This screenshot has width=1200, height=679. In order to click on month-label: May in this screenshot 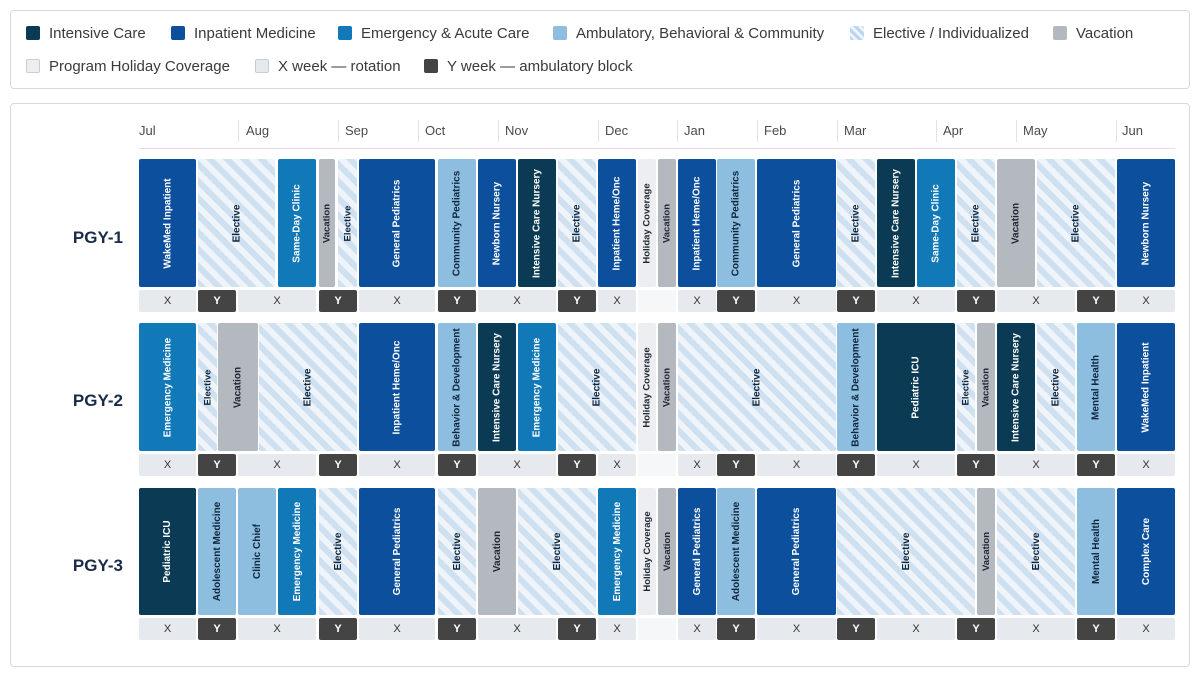, I will do `click(1035, 130)`.